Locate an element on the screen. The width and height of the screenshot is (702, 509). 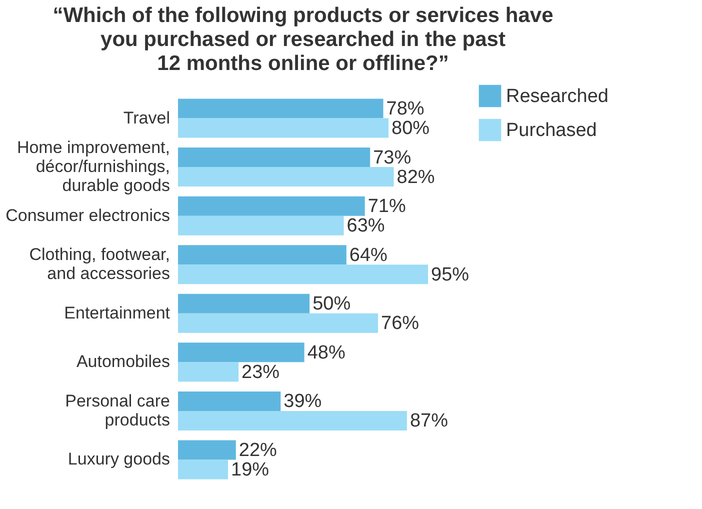
data-label: 87% is located at coordinates (429, 421).